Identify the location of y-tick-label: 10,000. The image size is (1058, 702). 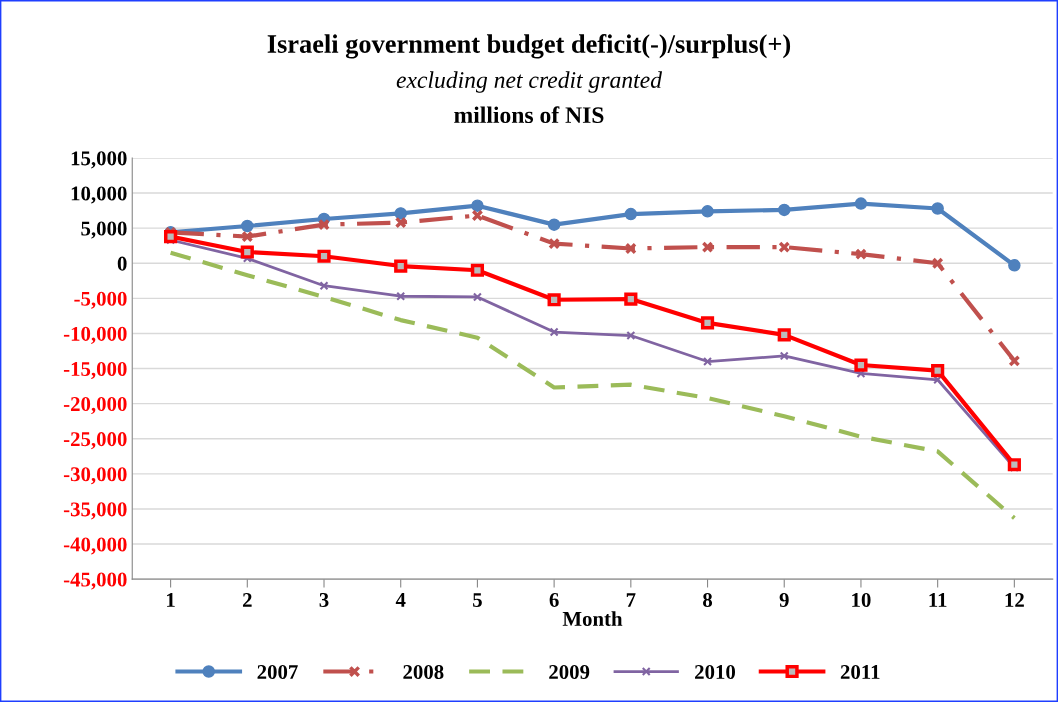
(99, 195).